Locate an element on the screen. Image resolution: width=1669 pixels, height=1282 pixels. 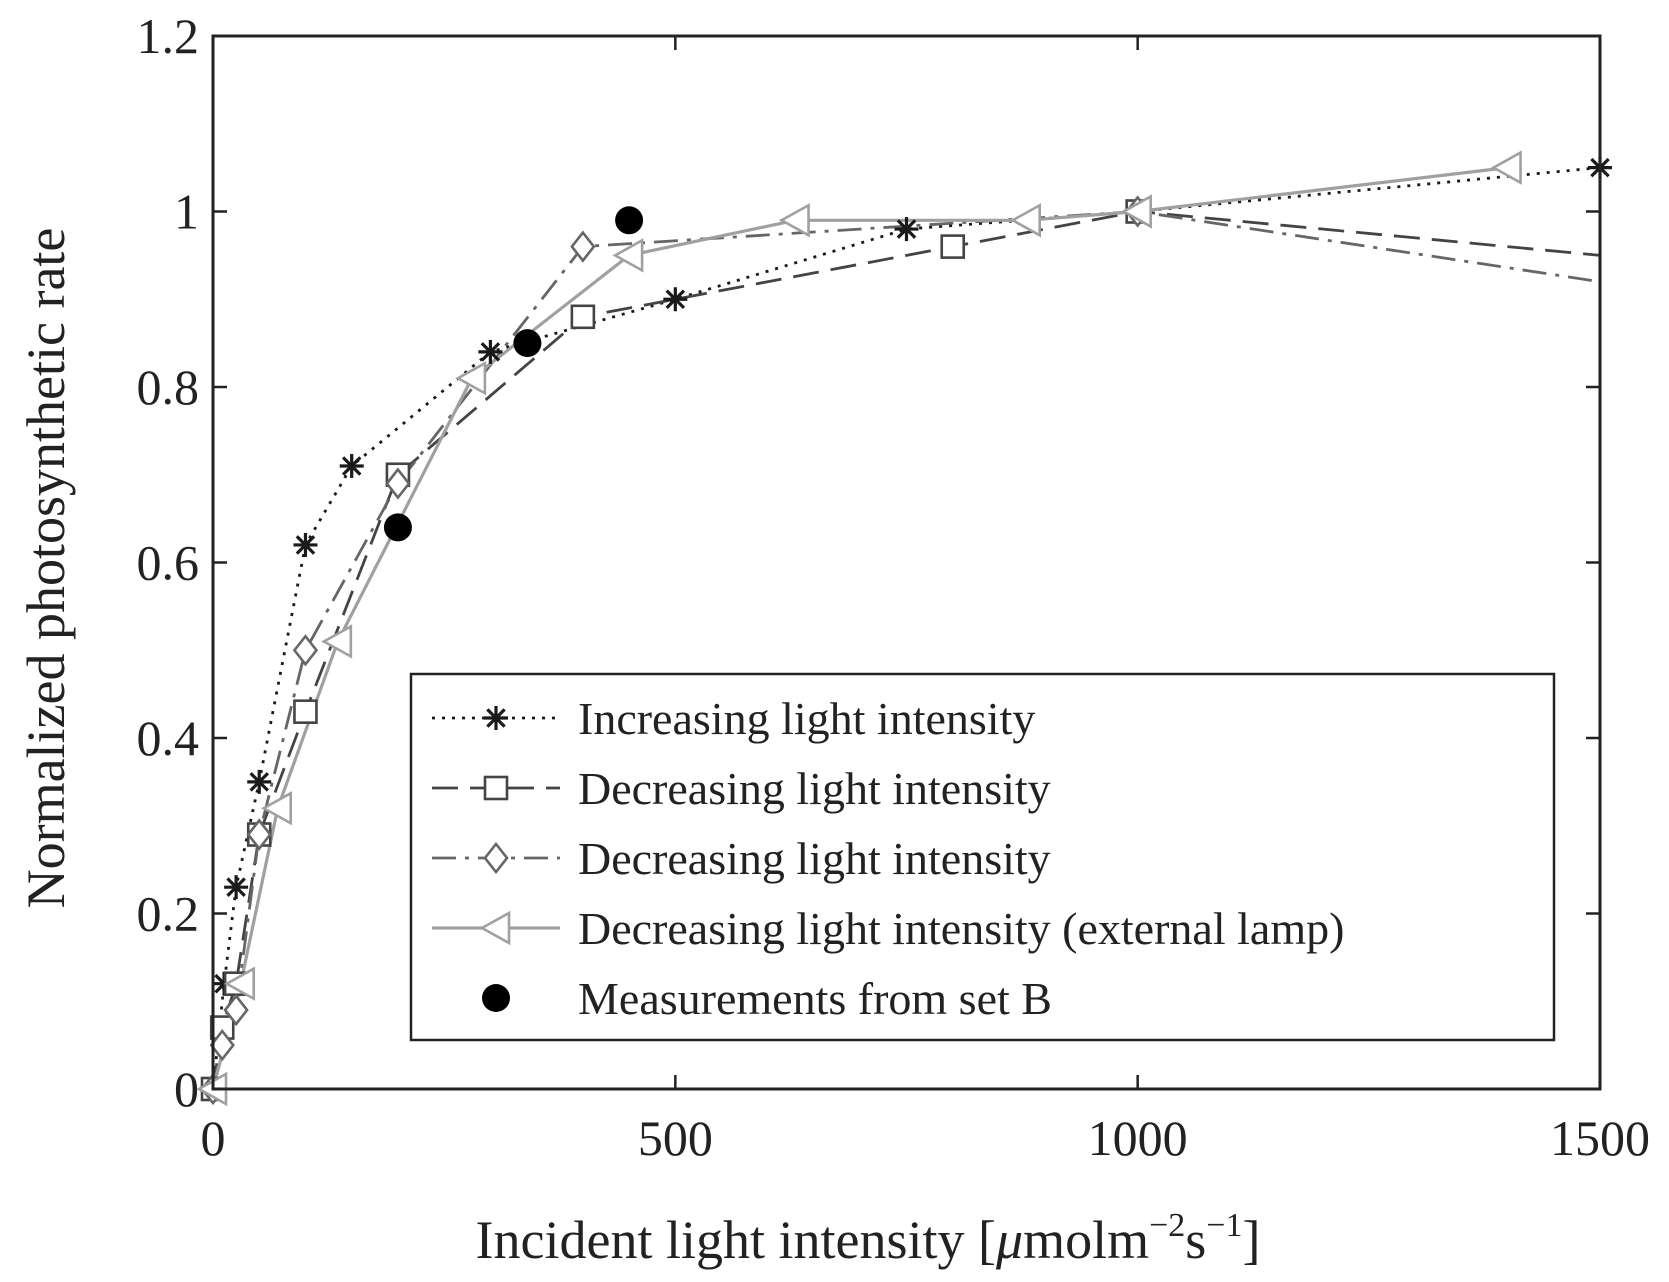
legend-entry-decreasing-squares: Decreasing light intensity is located at coordinates (814, 788).